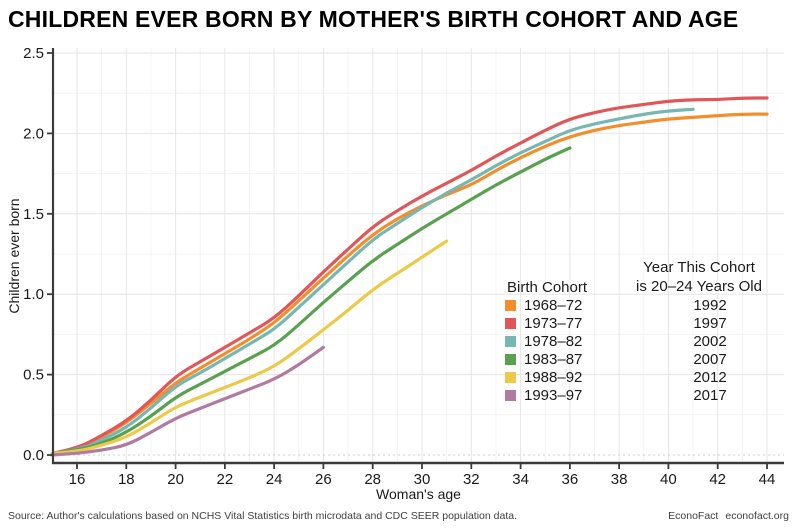 Image resolution: width=797 pixels, height=531 pixels. Describe the element at coordinates (553, 341) in the screenshot. I see `legend-cohort-label: 1978–82` at that location.